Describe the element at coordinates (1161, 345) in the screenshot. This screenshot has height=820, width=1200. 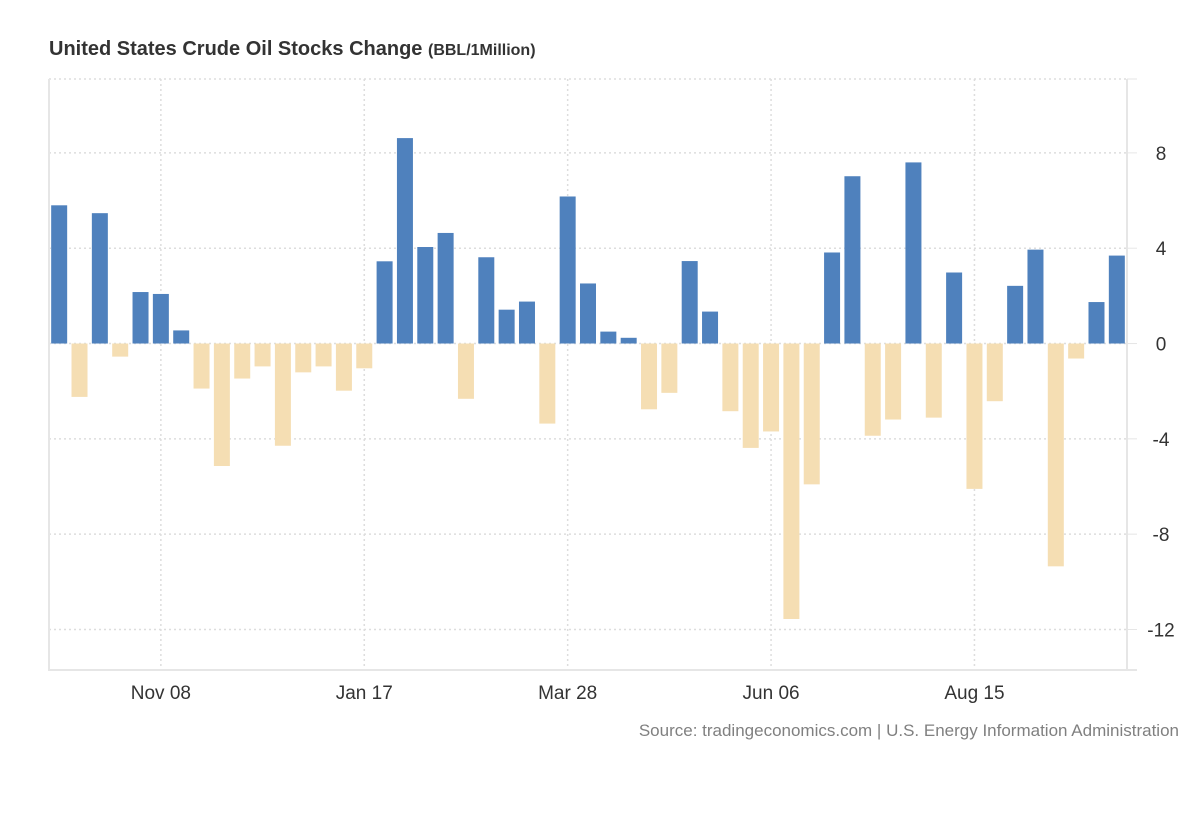
I see `y-tick-label: 0` at that location.